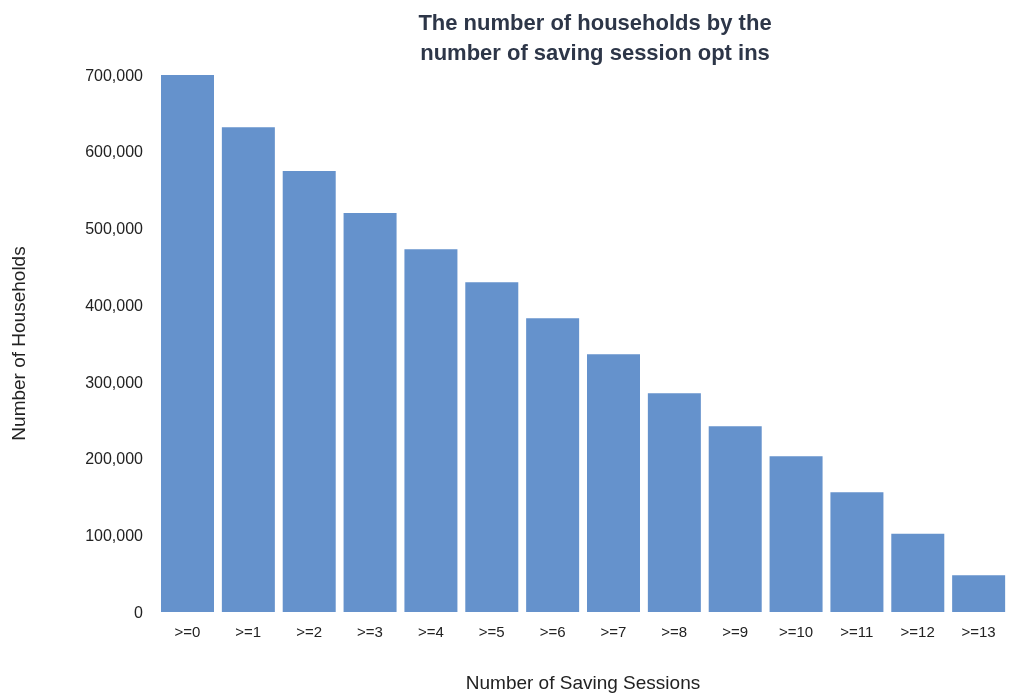 The height and width of the screenshot is (698, 1009). I want to click on y-tick-label: 500,000, so click(114, 229).